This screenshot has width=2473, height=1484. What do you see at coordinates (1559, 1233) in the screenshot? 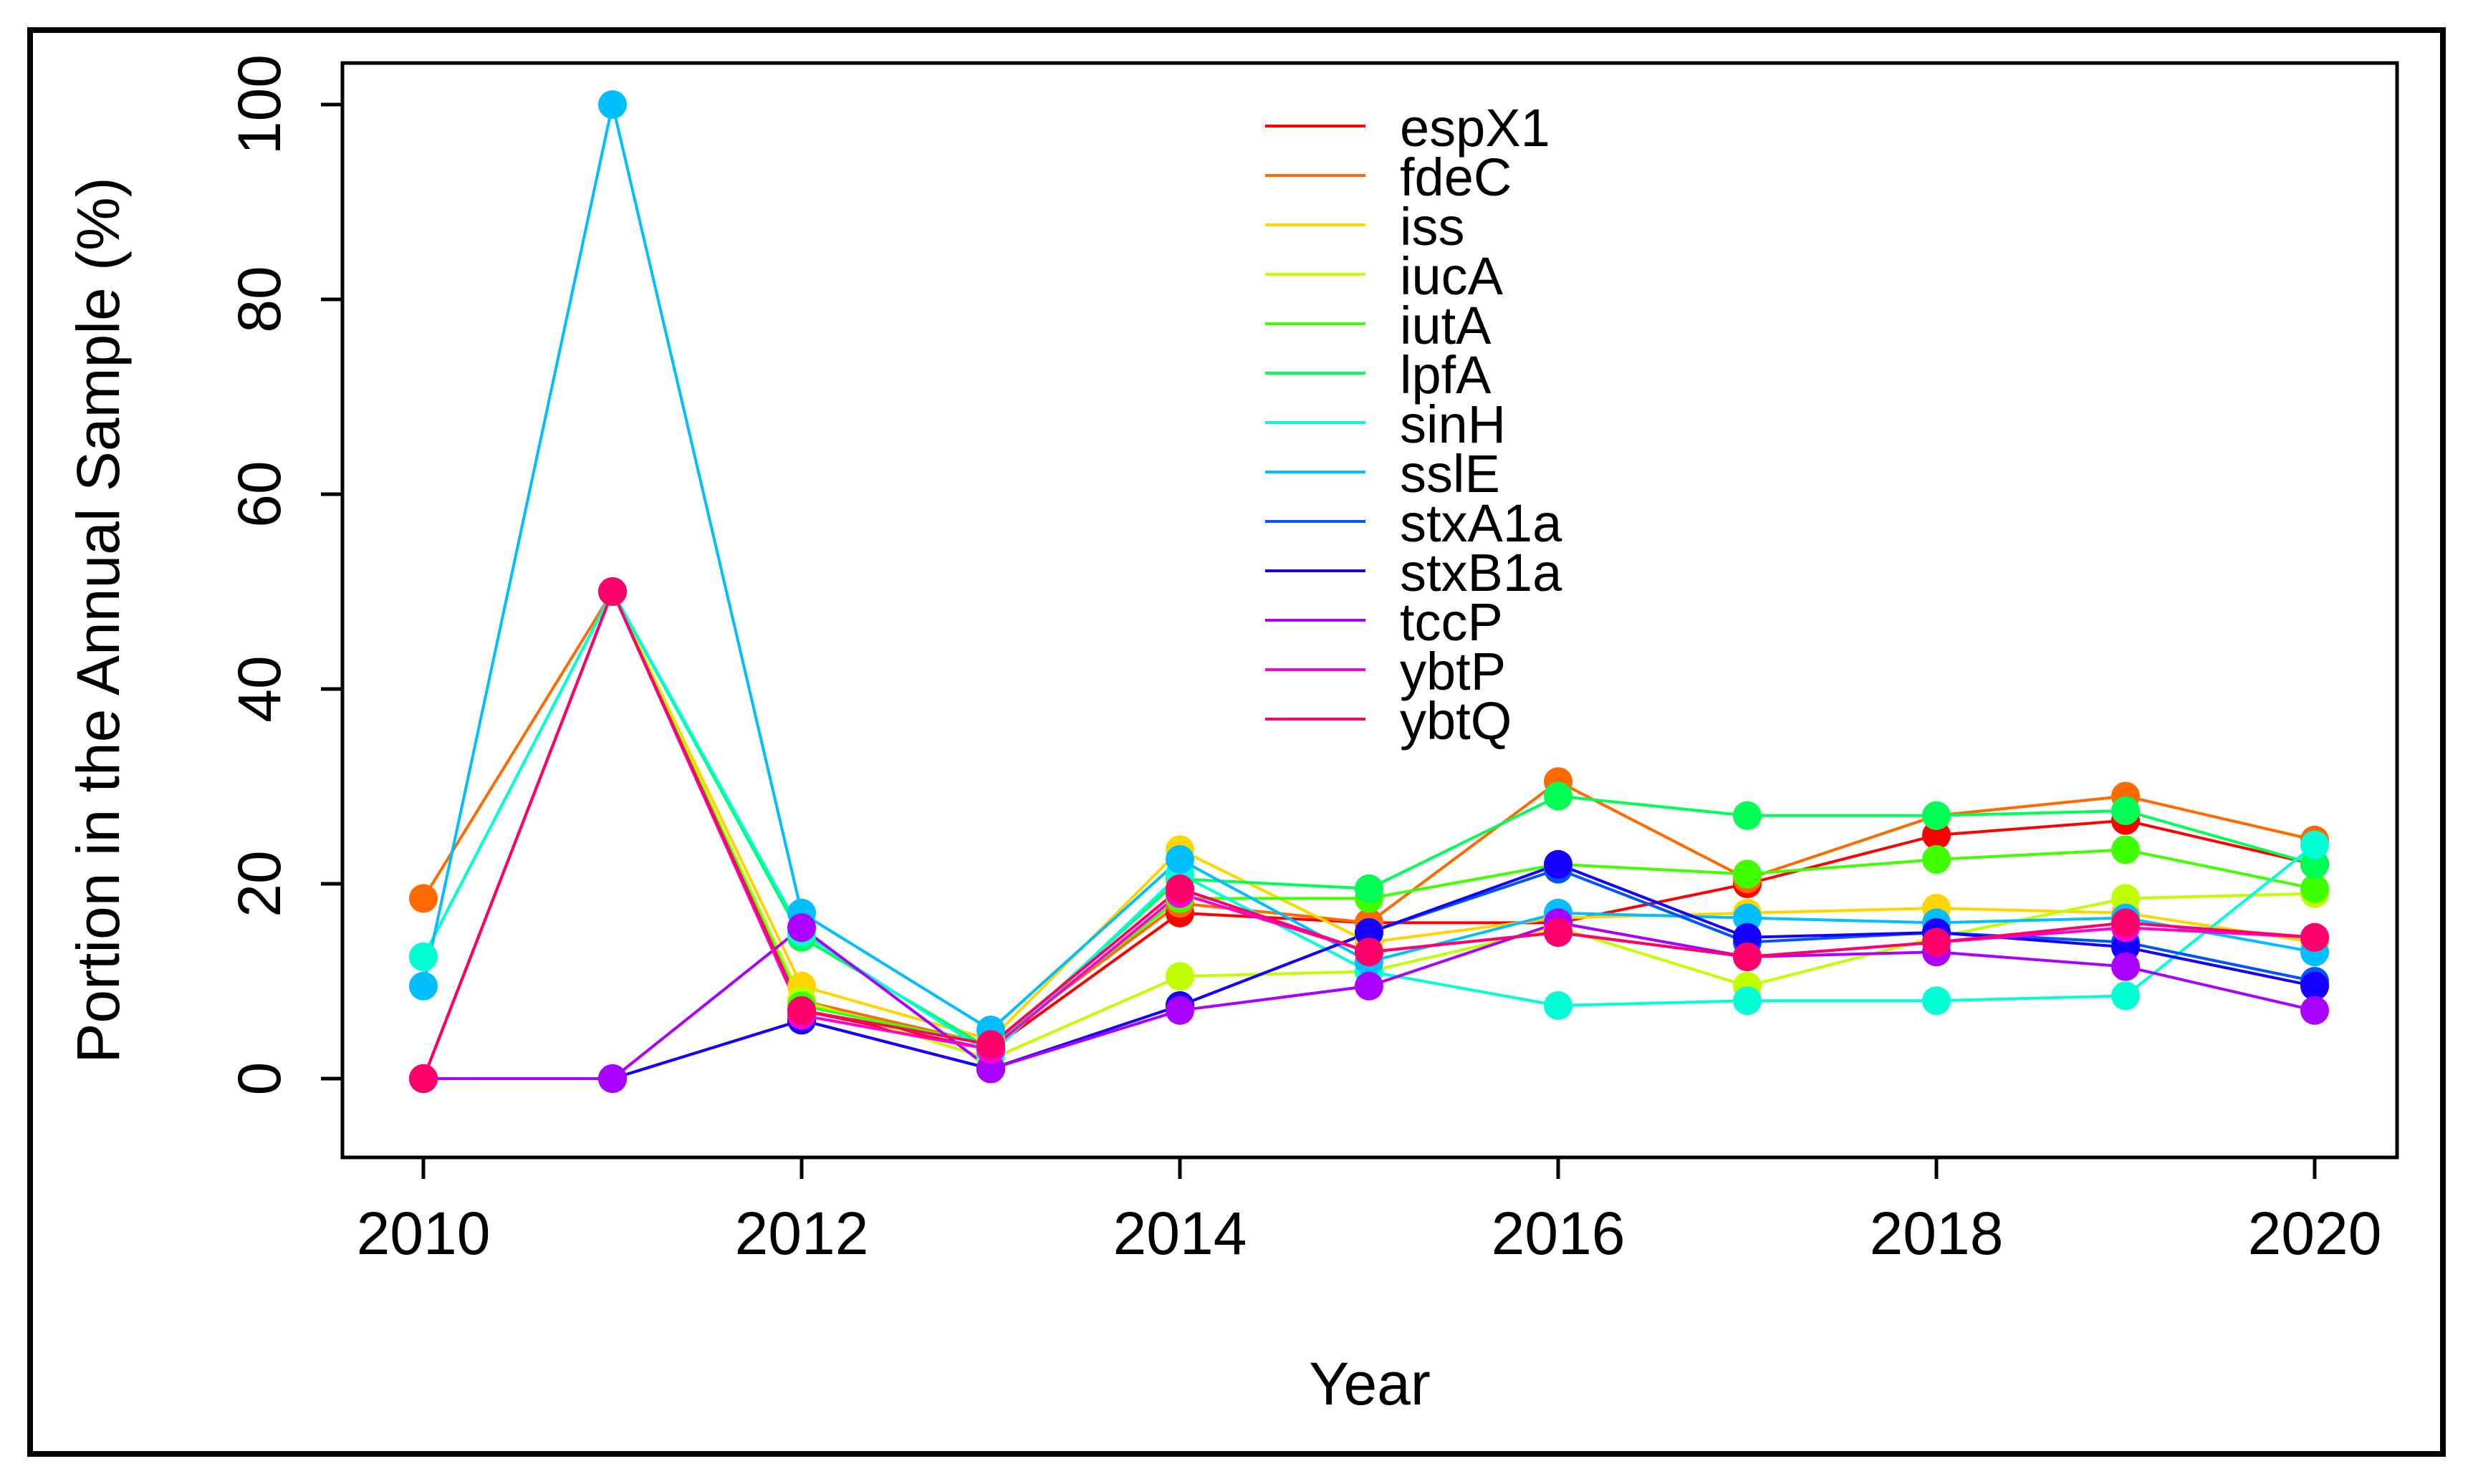
I see `x-tick-label: 2016` at bounding box center [1559, 1233].